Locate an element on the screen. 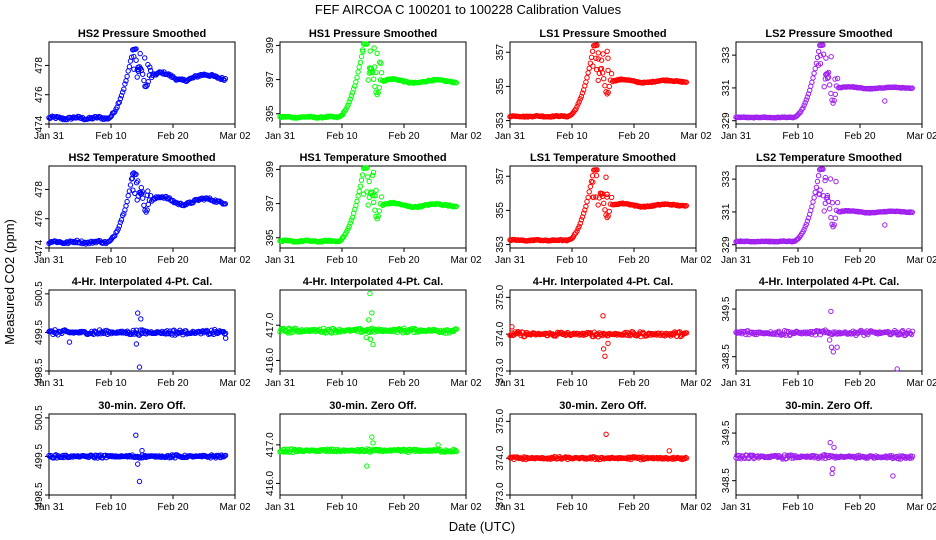 This screenshot has height=540, width=936. panel-title: HS1 Temperature Smoothed is located at coordinates (372, 158).